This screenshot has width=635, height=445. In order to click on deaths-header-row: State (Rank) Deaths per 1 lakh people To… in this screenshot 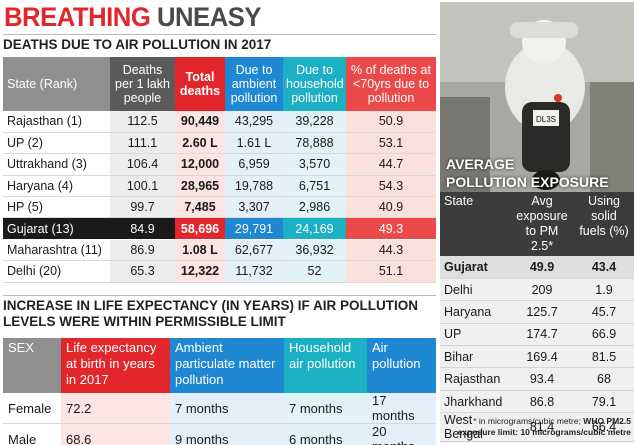, I will do `click(219, 84)`.